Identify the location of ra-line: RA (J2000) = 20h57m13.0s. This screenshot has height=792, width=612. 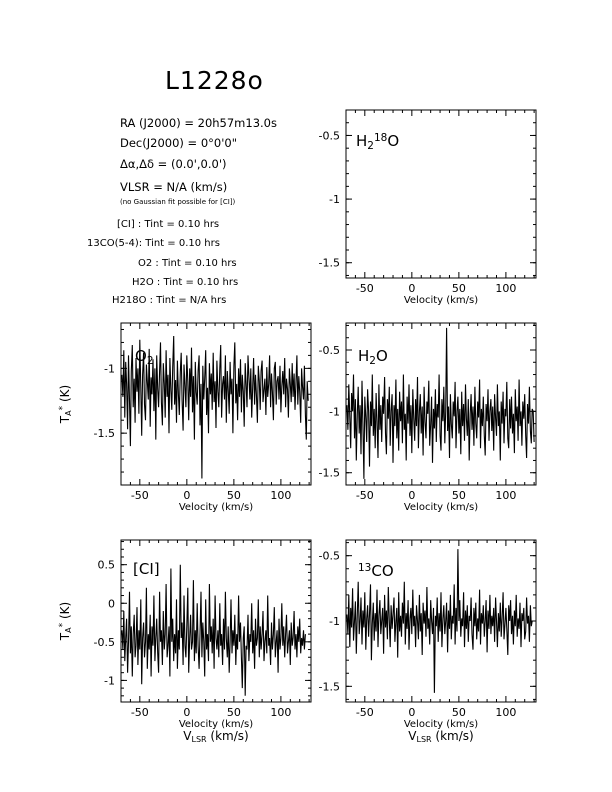
(198, 123).